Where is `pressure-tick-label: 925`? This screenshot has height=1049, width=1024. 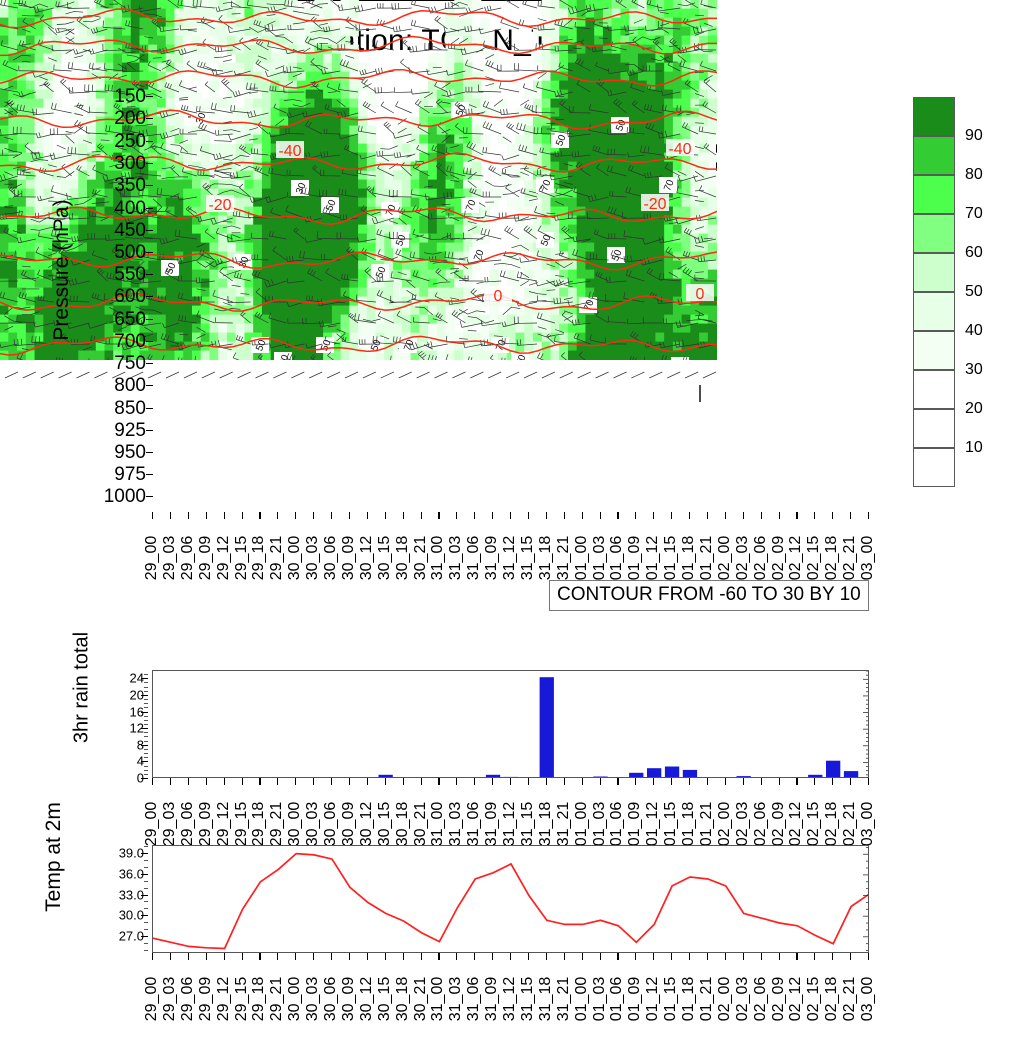
pressure-tick-label: 925 is located at coordinates (120, 430).